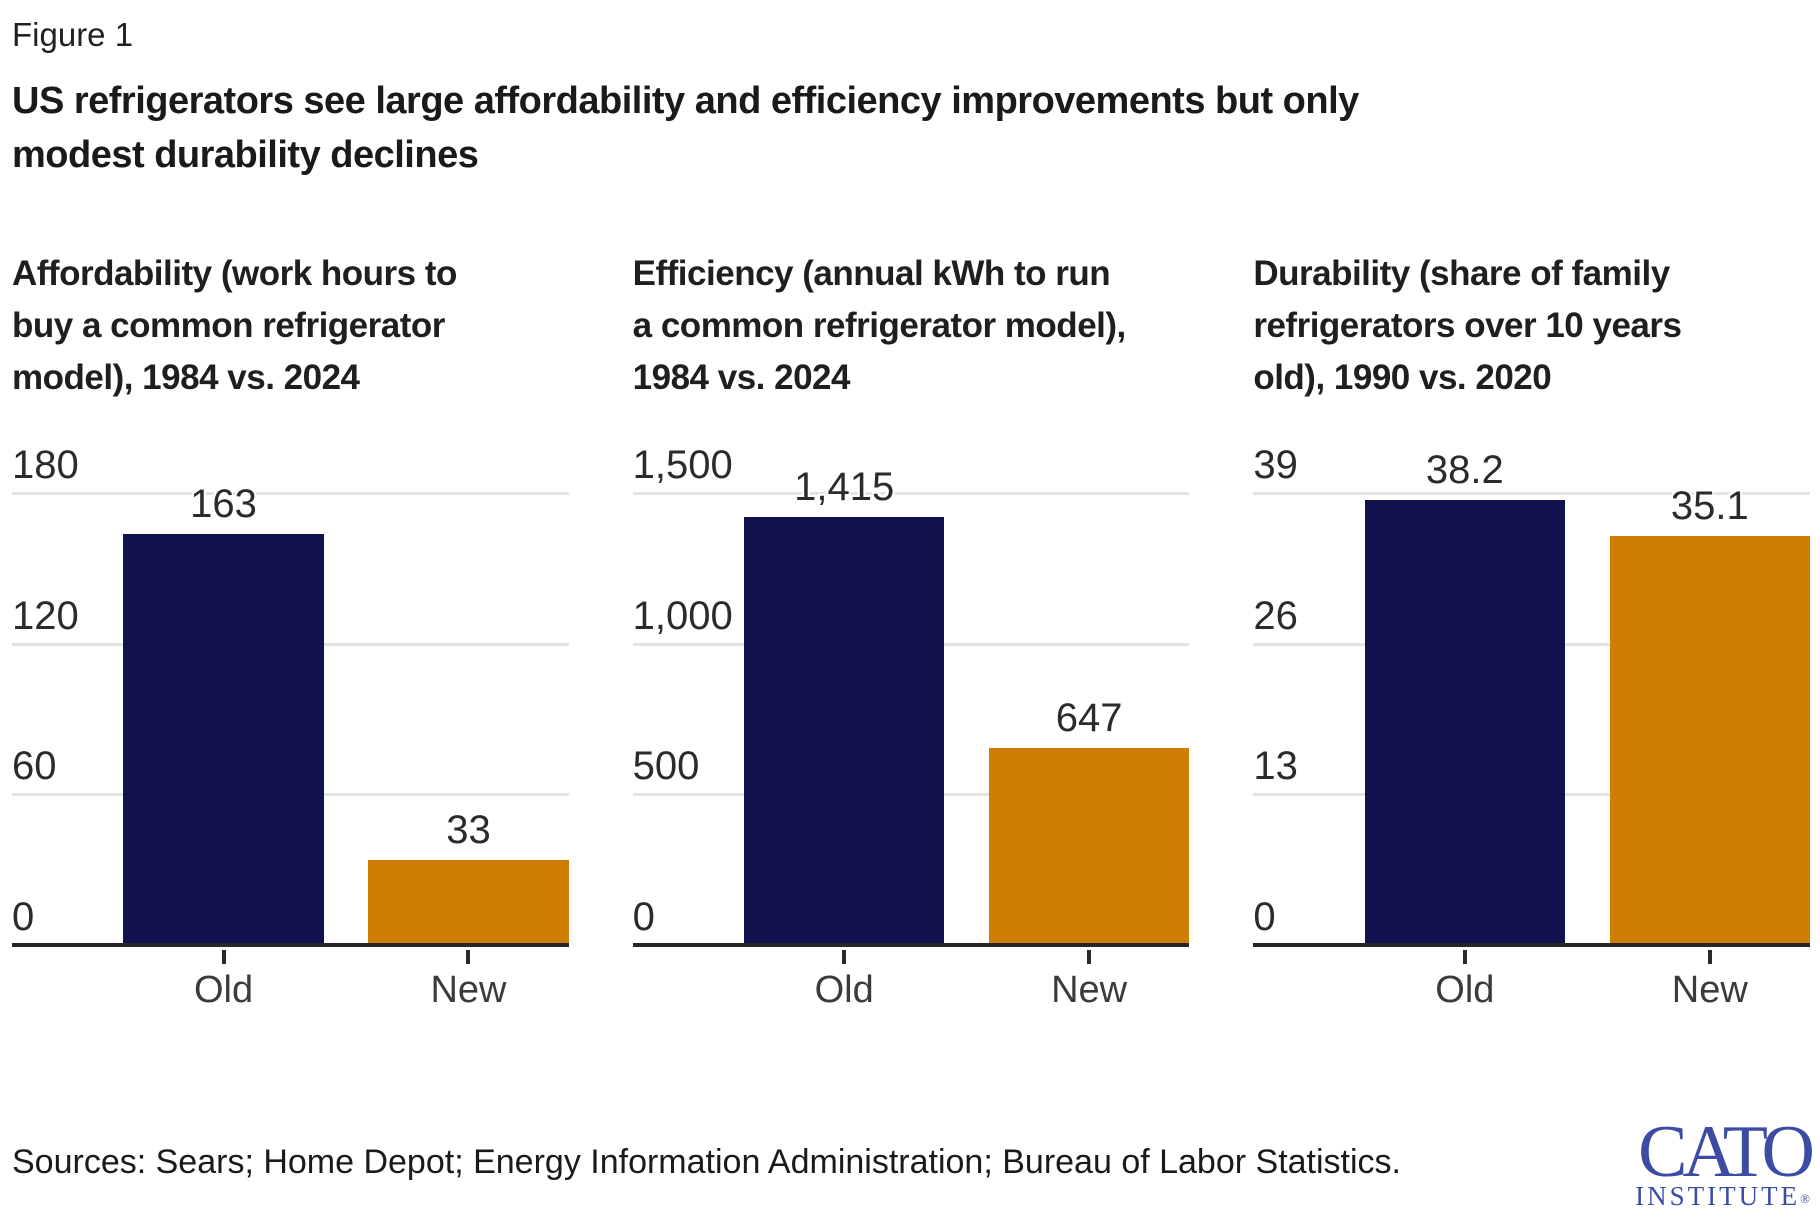 The width and height of the screenshot is (1820, 1220). Describe the element at coordinates (871, 273) in the screenshot. I see `chart-subtitle-line: Efficiency (annual kWh to run` at that location.